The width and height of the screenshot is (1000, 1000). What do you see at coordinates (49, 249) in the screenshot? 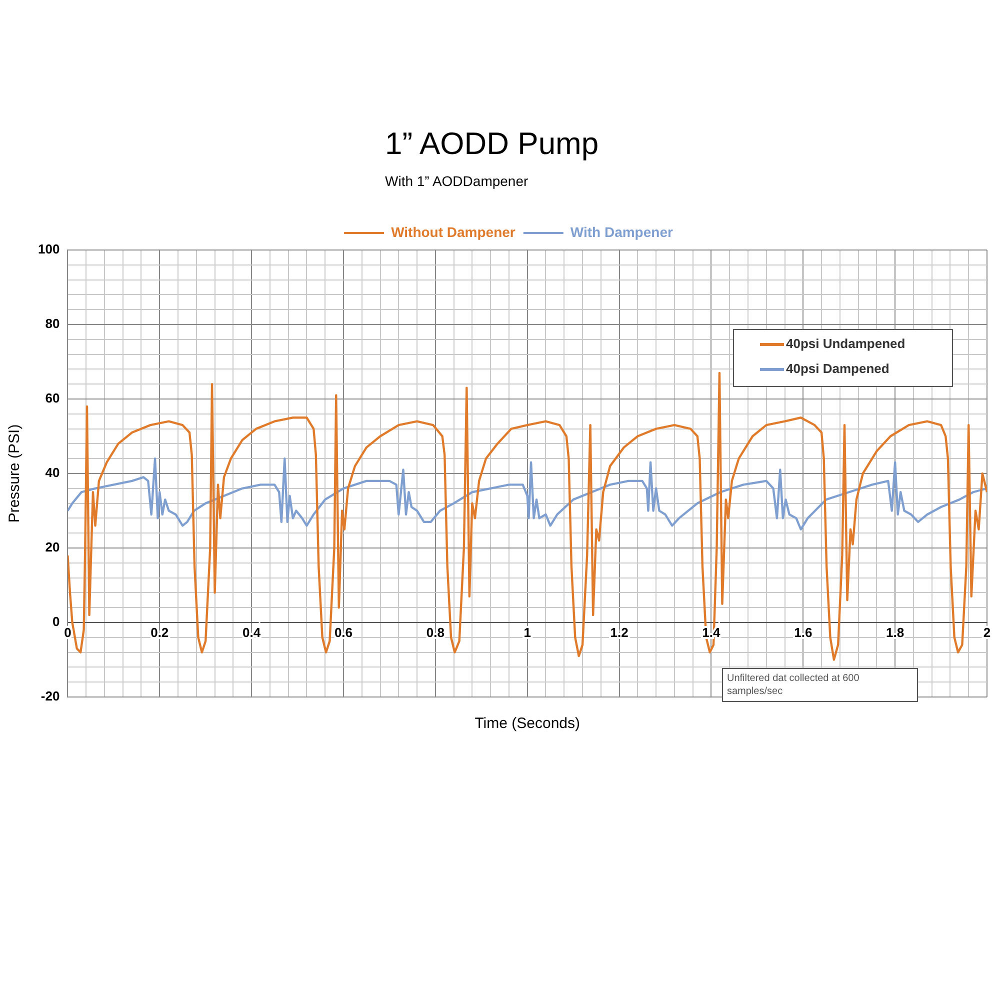
I see `y-tick-label: 100` at bounding box center [49, 249].